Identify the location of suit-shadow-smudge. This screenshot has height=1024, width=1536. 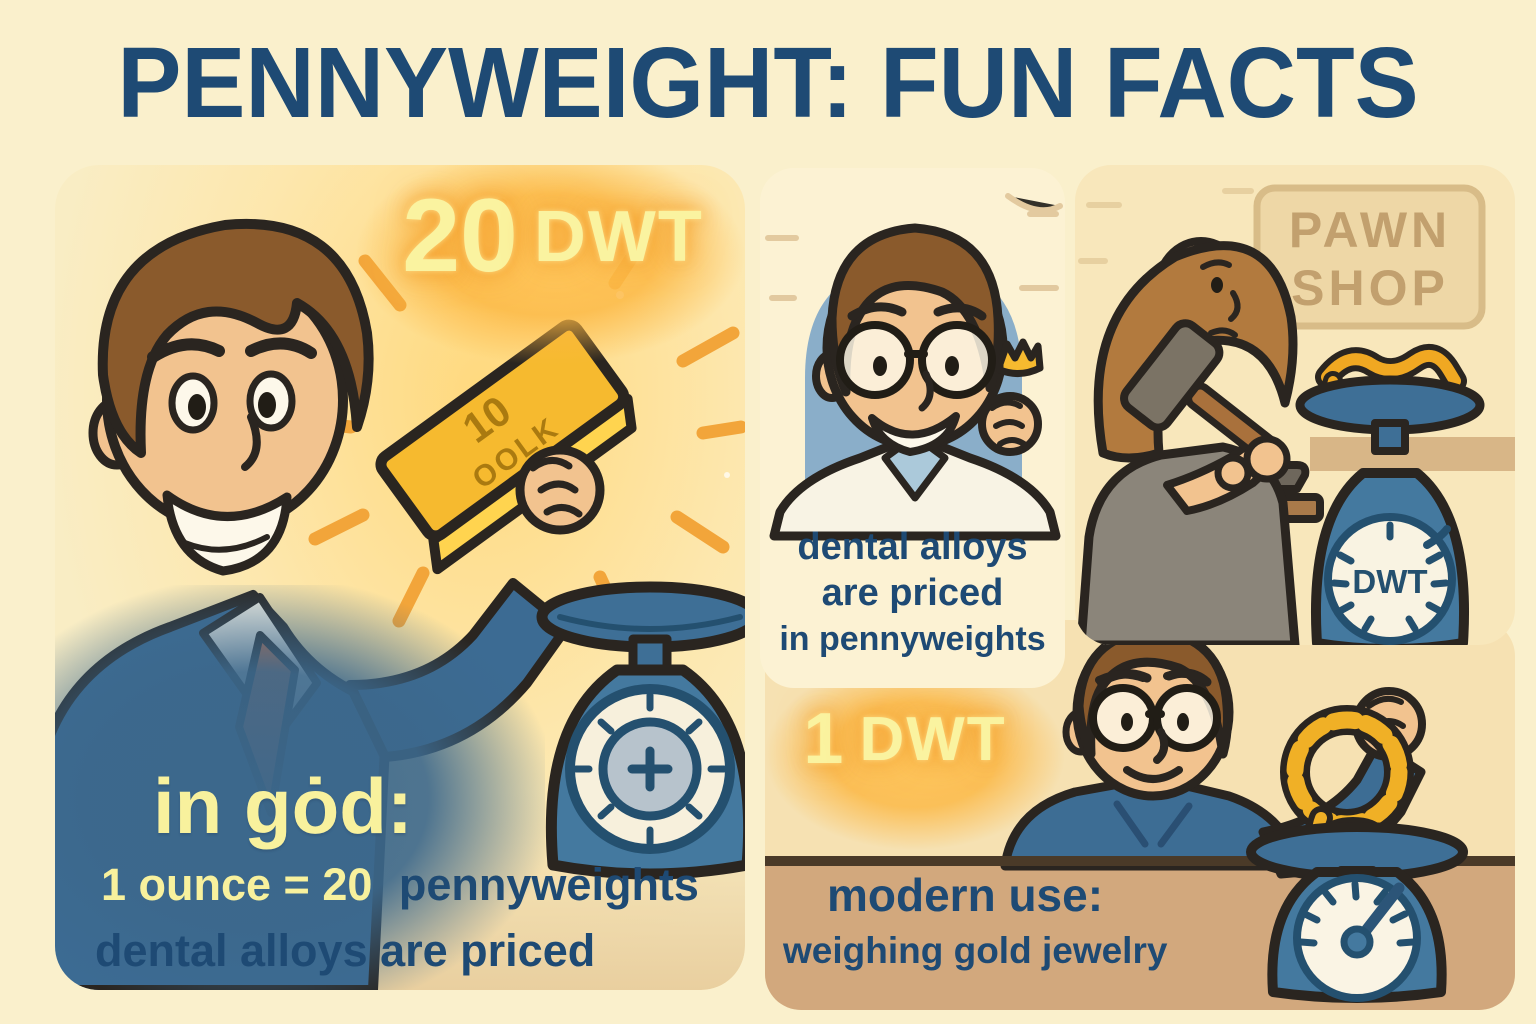
(300, 787).